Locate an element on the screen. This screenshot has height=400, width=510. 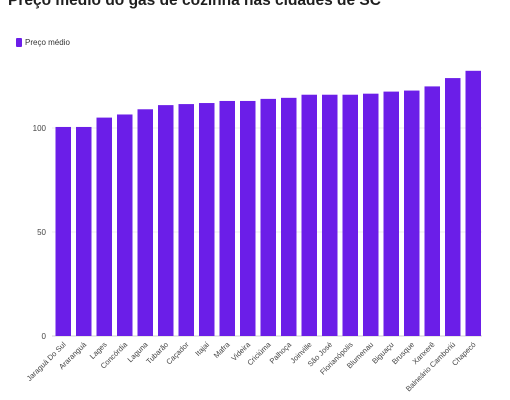
x-tick-label: Caçador is located at coordinates (177, 353).